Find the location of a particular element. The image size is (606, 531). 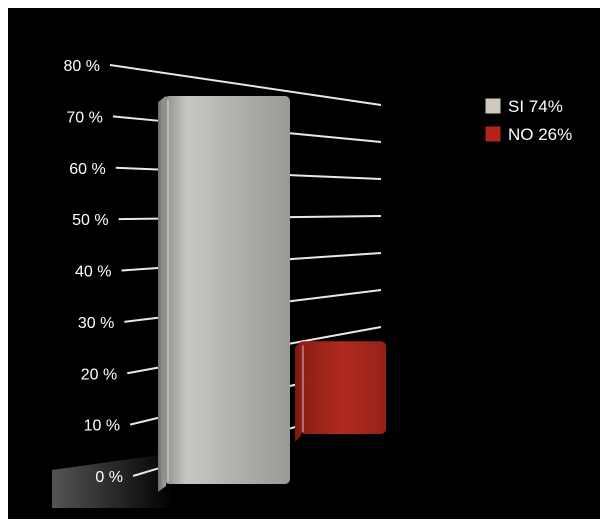

y-tick-label-30: 30 % is located at coordinates (96, 323).